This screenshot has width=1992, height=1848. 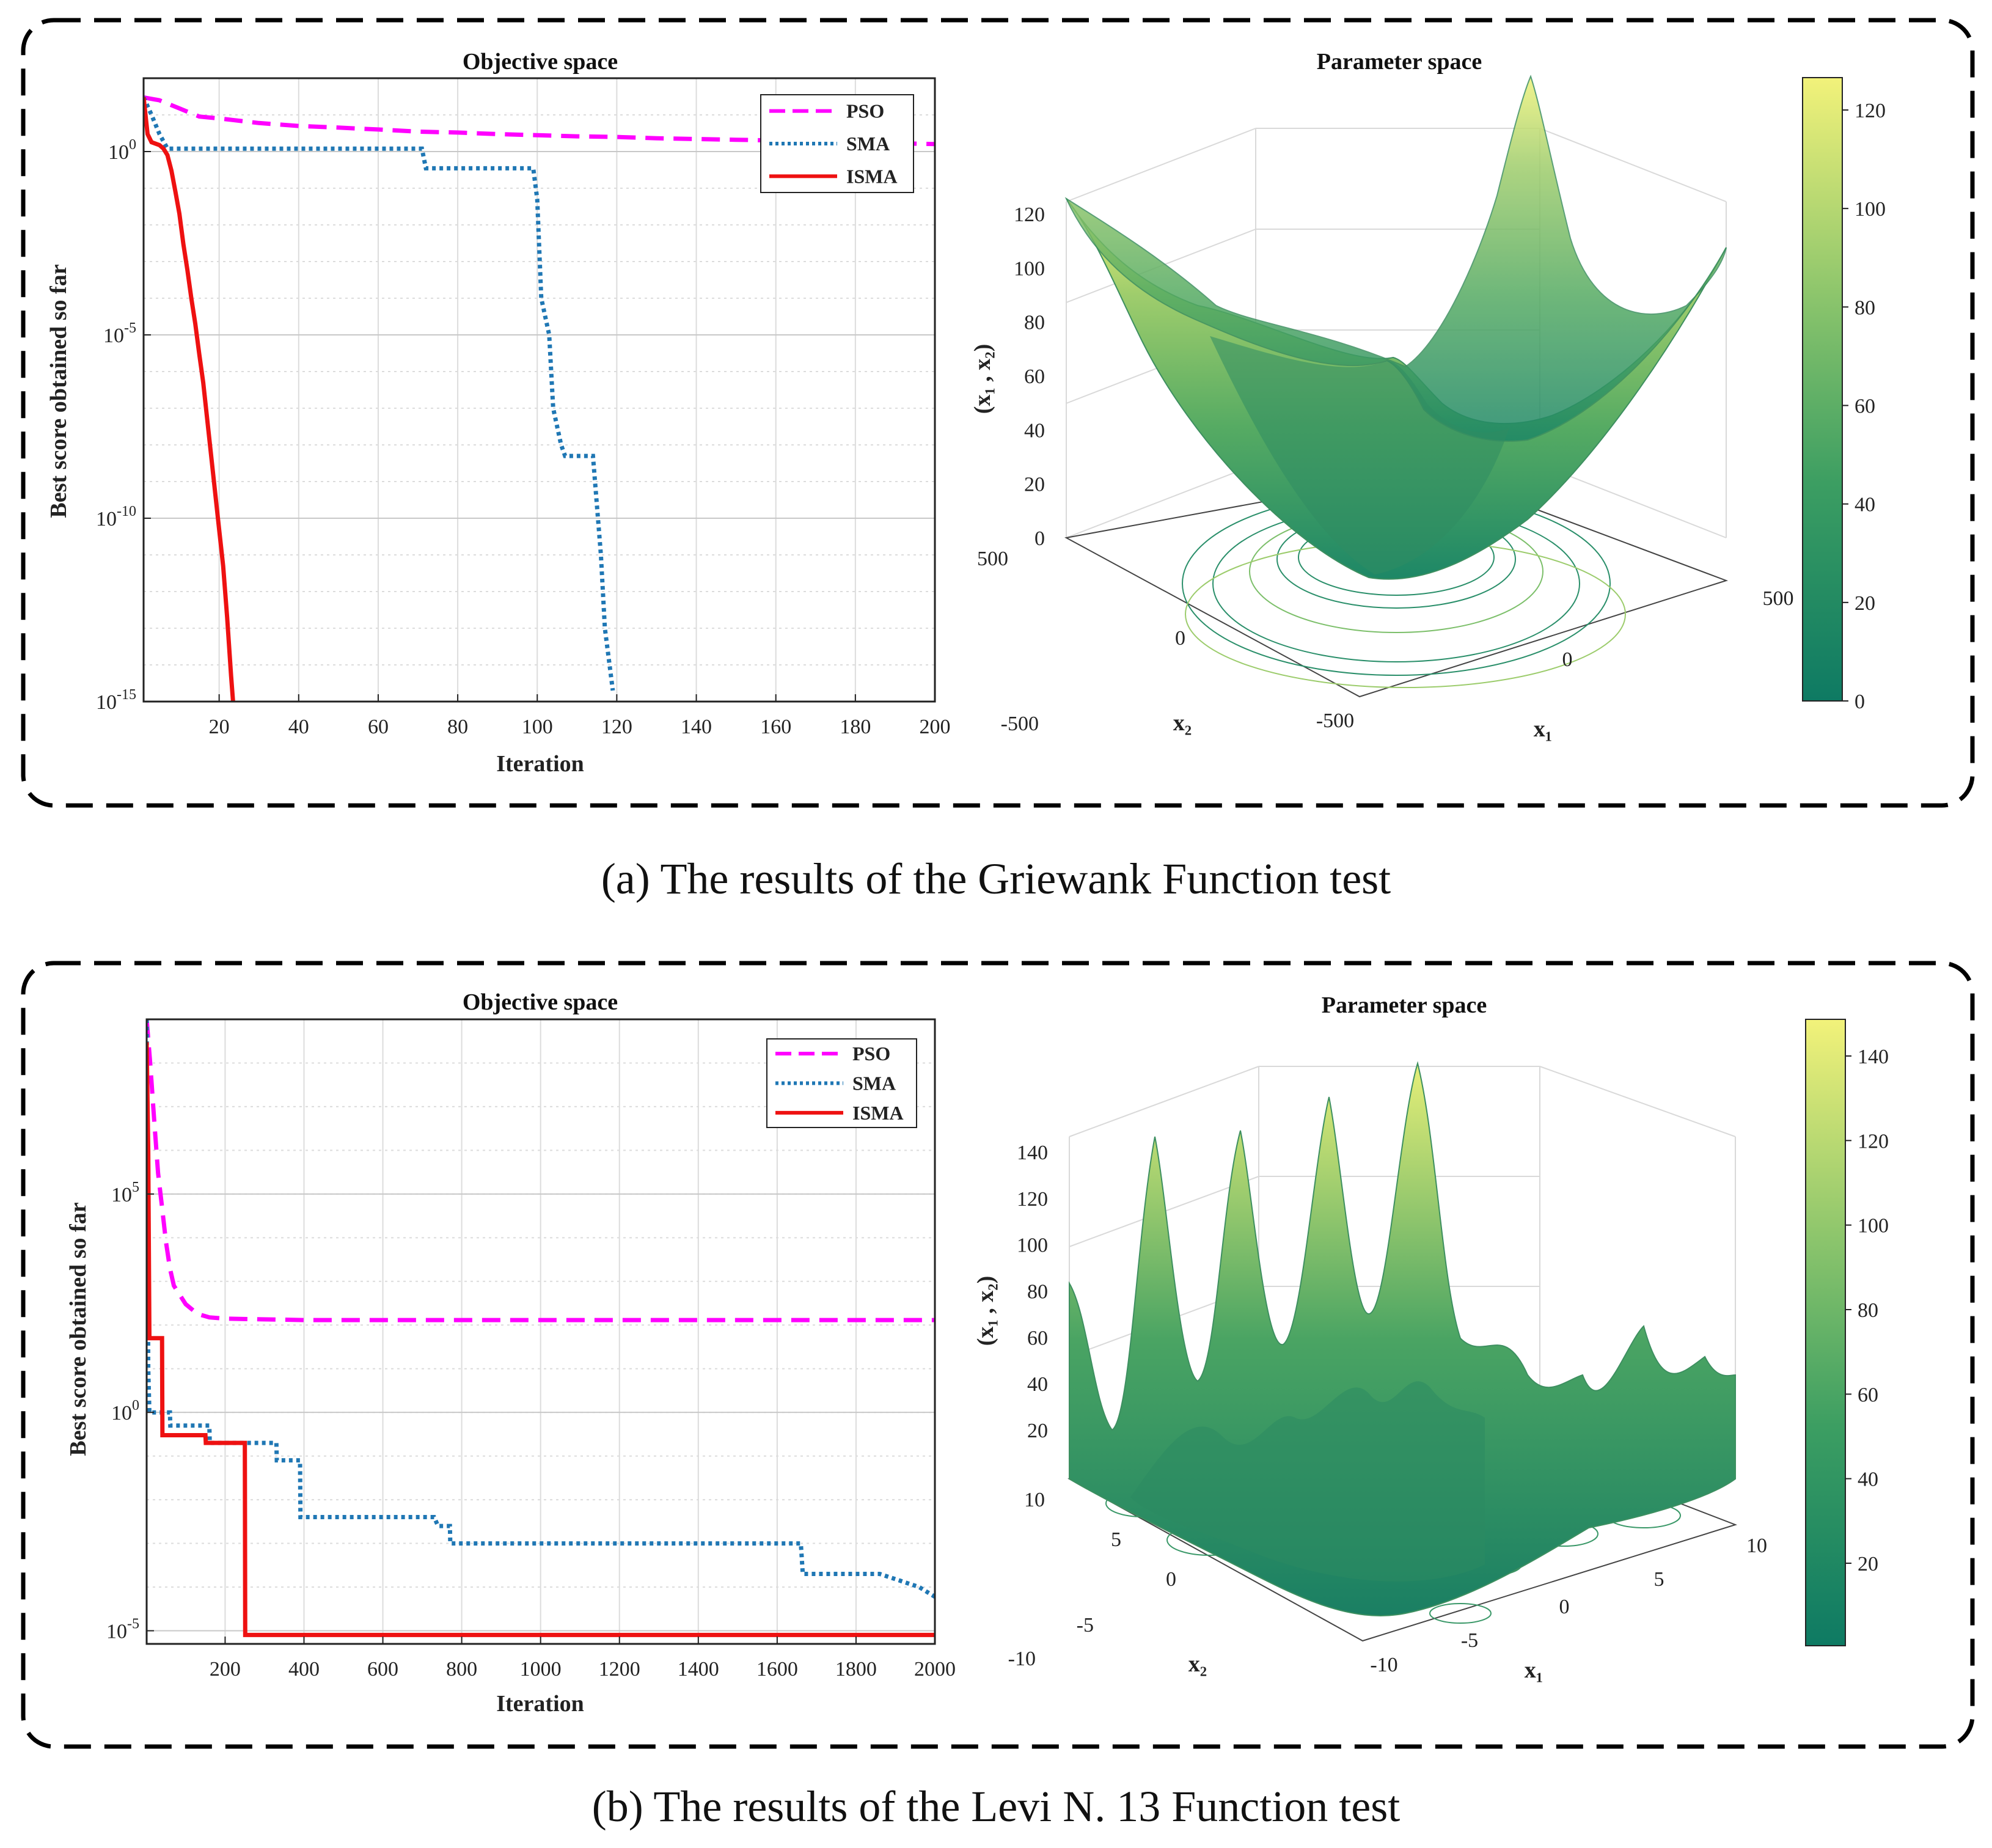 I want to click on x2-tick-label: 5, so click(x=1116, y=1540).